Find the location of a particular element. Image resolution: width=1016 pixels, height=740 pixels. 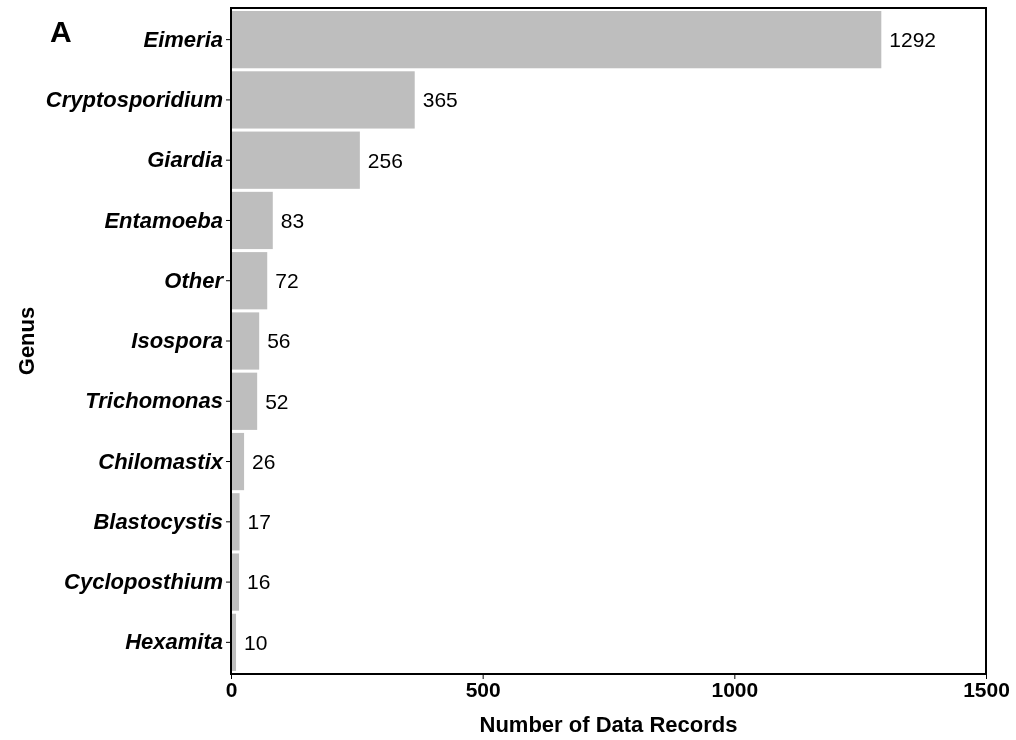

y-tick-label: Giardia is located at coordinates (185, 160).